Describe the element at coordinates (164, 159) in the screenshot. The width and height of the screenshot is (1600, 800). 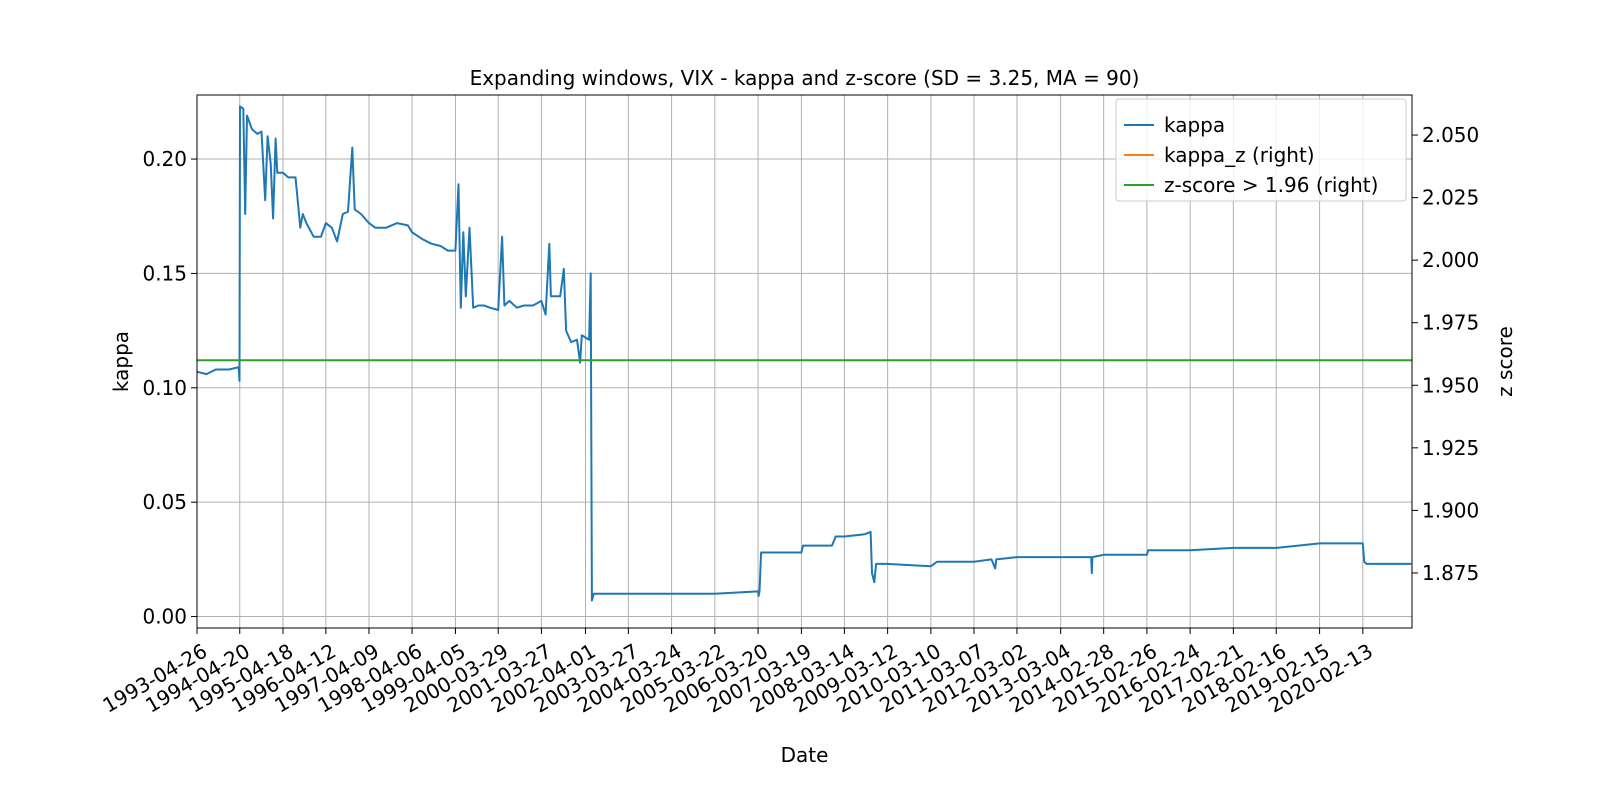
I see `y-tick-label: 0.20` at that location.